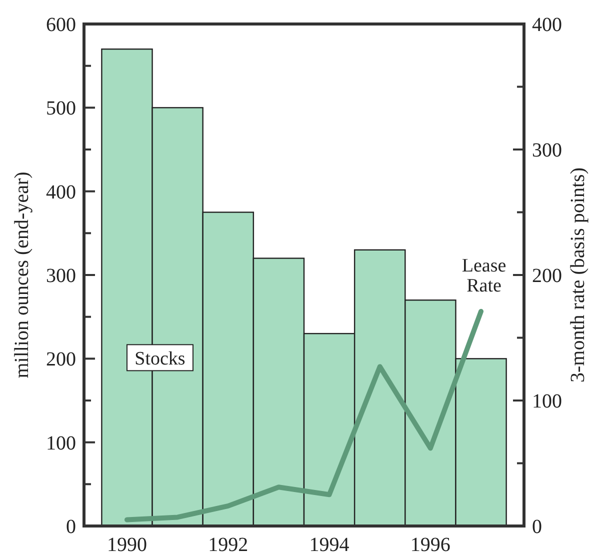 This screenshot has height=553, width=602. Describe the element at coordinates (126, 543) in the screenshot. I see `x-tick-label: 1990` at that location.